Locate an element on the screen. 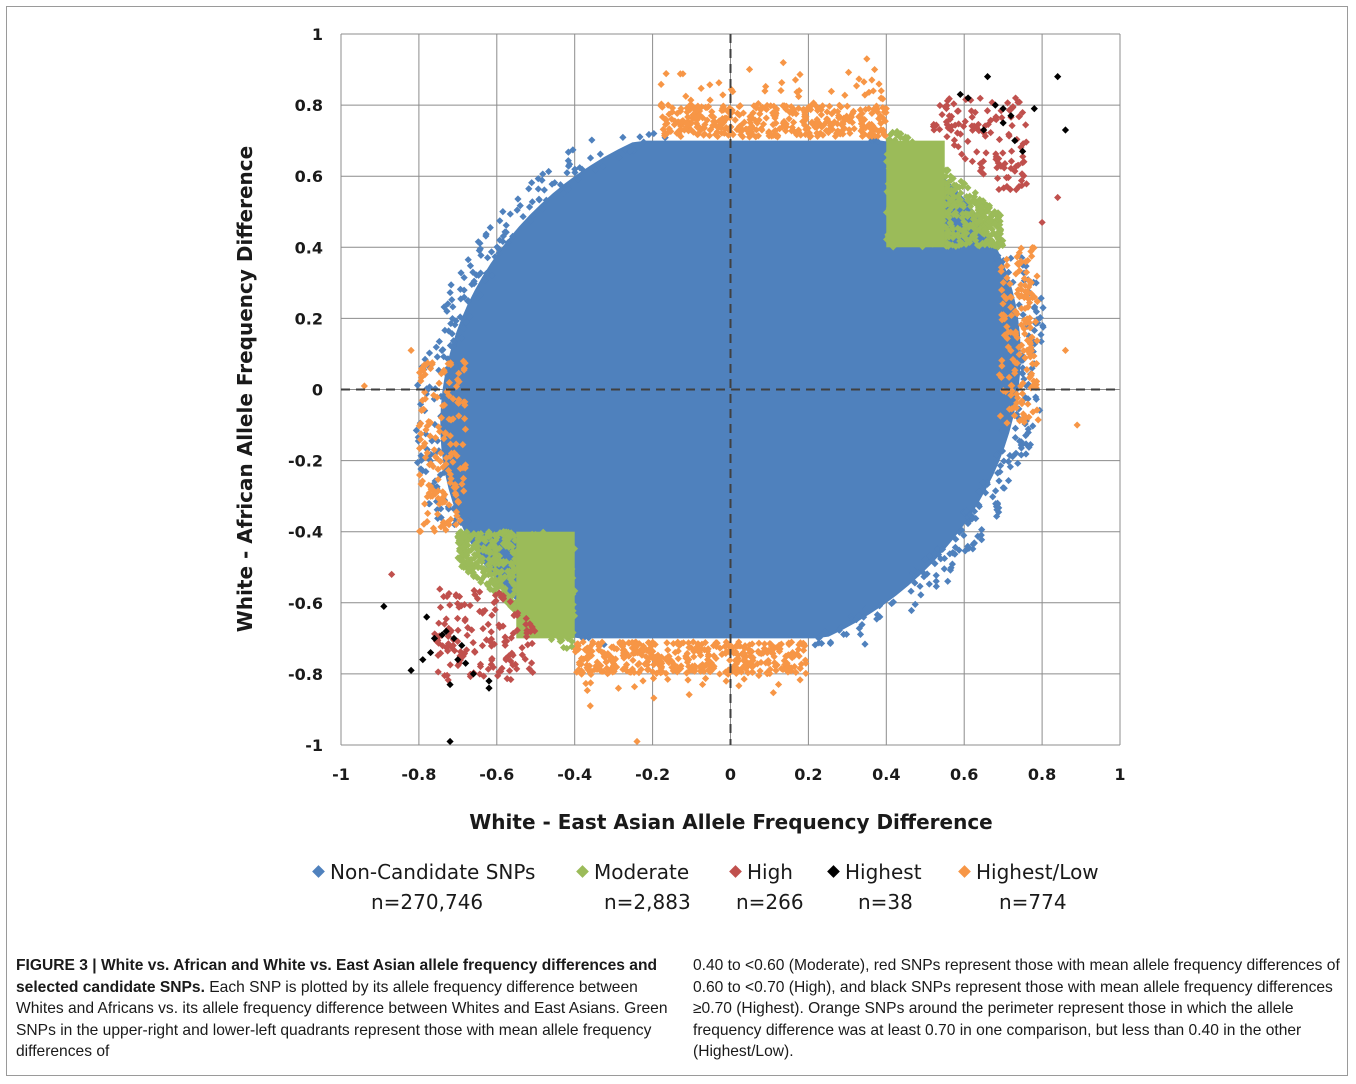 The image size is (1356, 1084). legend-marker is located at coordinates (582, 871).